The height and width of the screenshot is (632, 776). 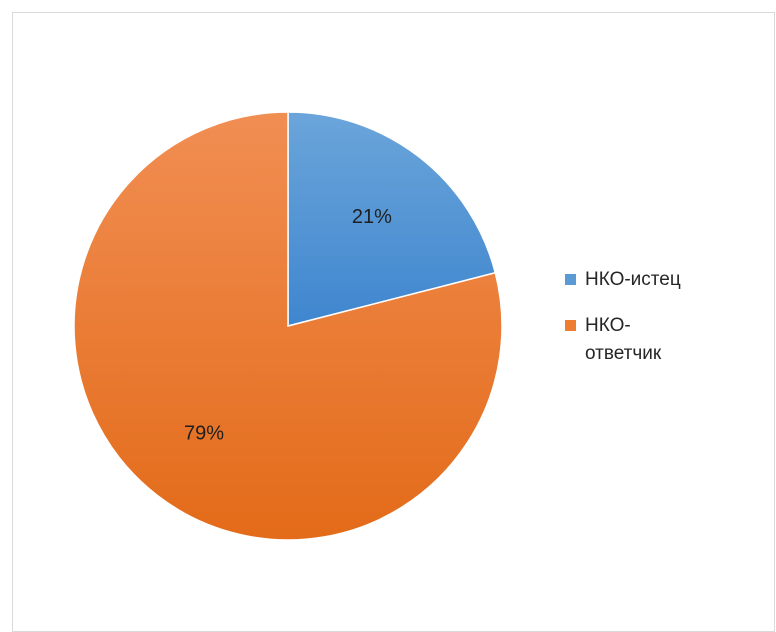 I want to click on chart-legend: НКО-истец НКО-ответчик, so click(x=660, y=317).